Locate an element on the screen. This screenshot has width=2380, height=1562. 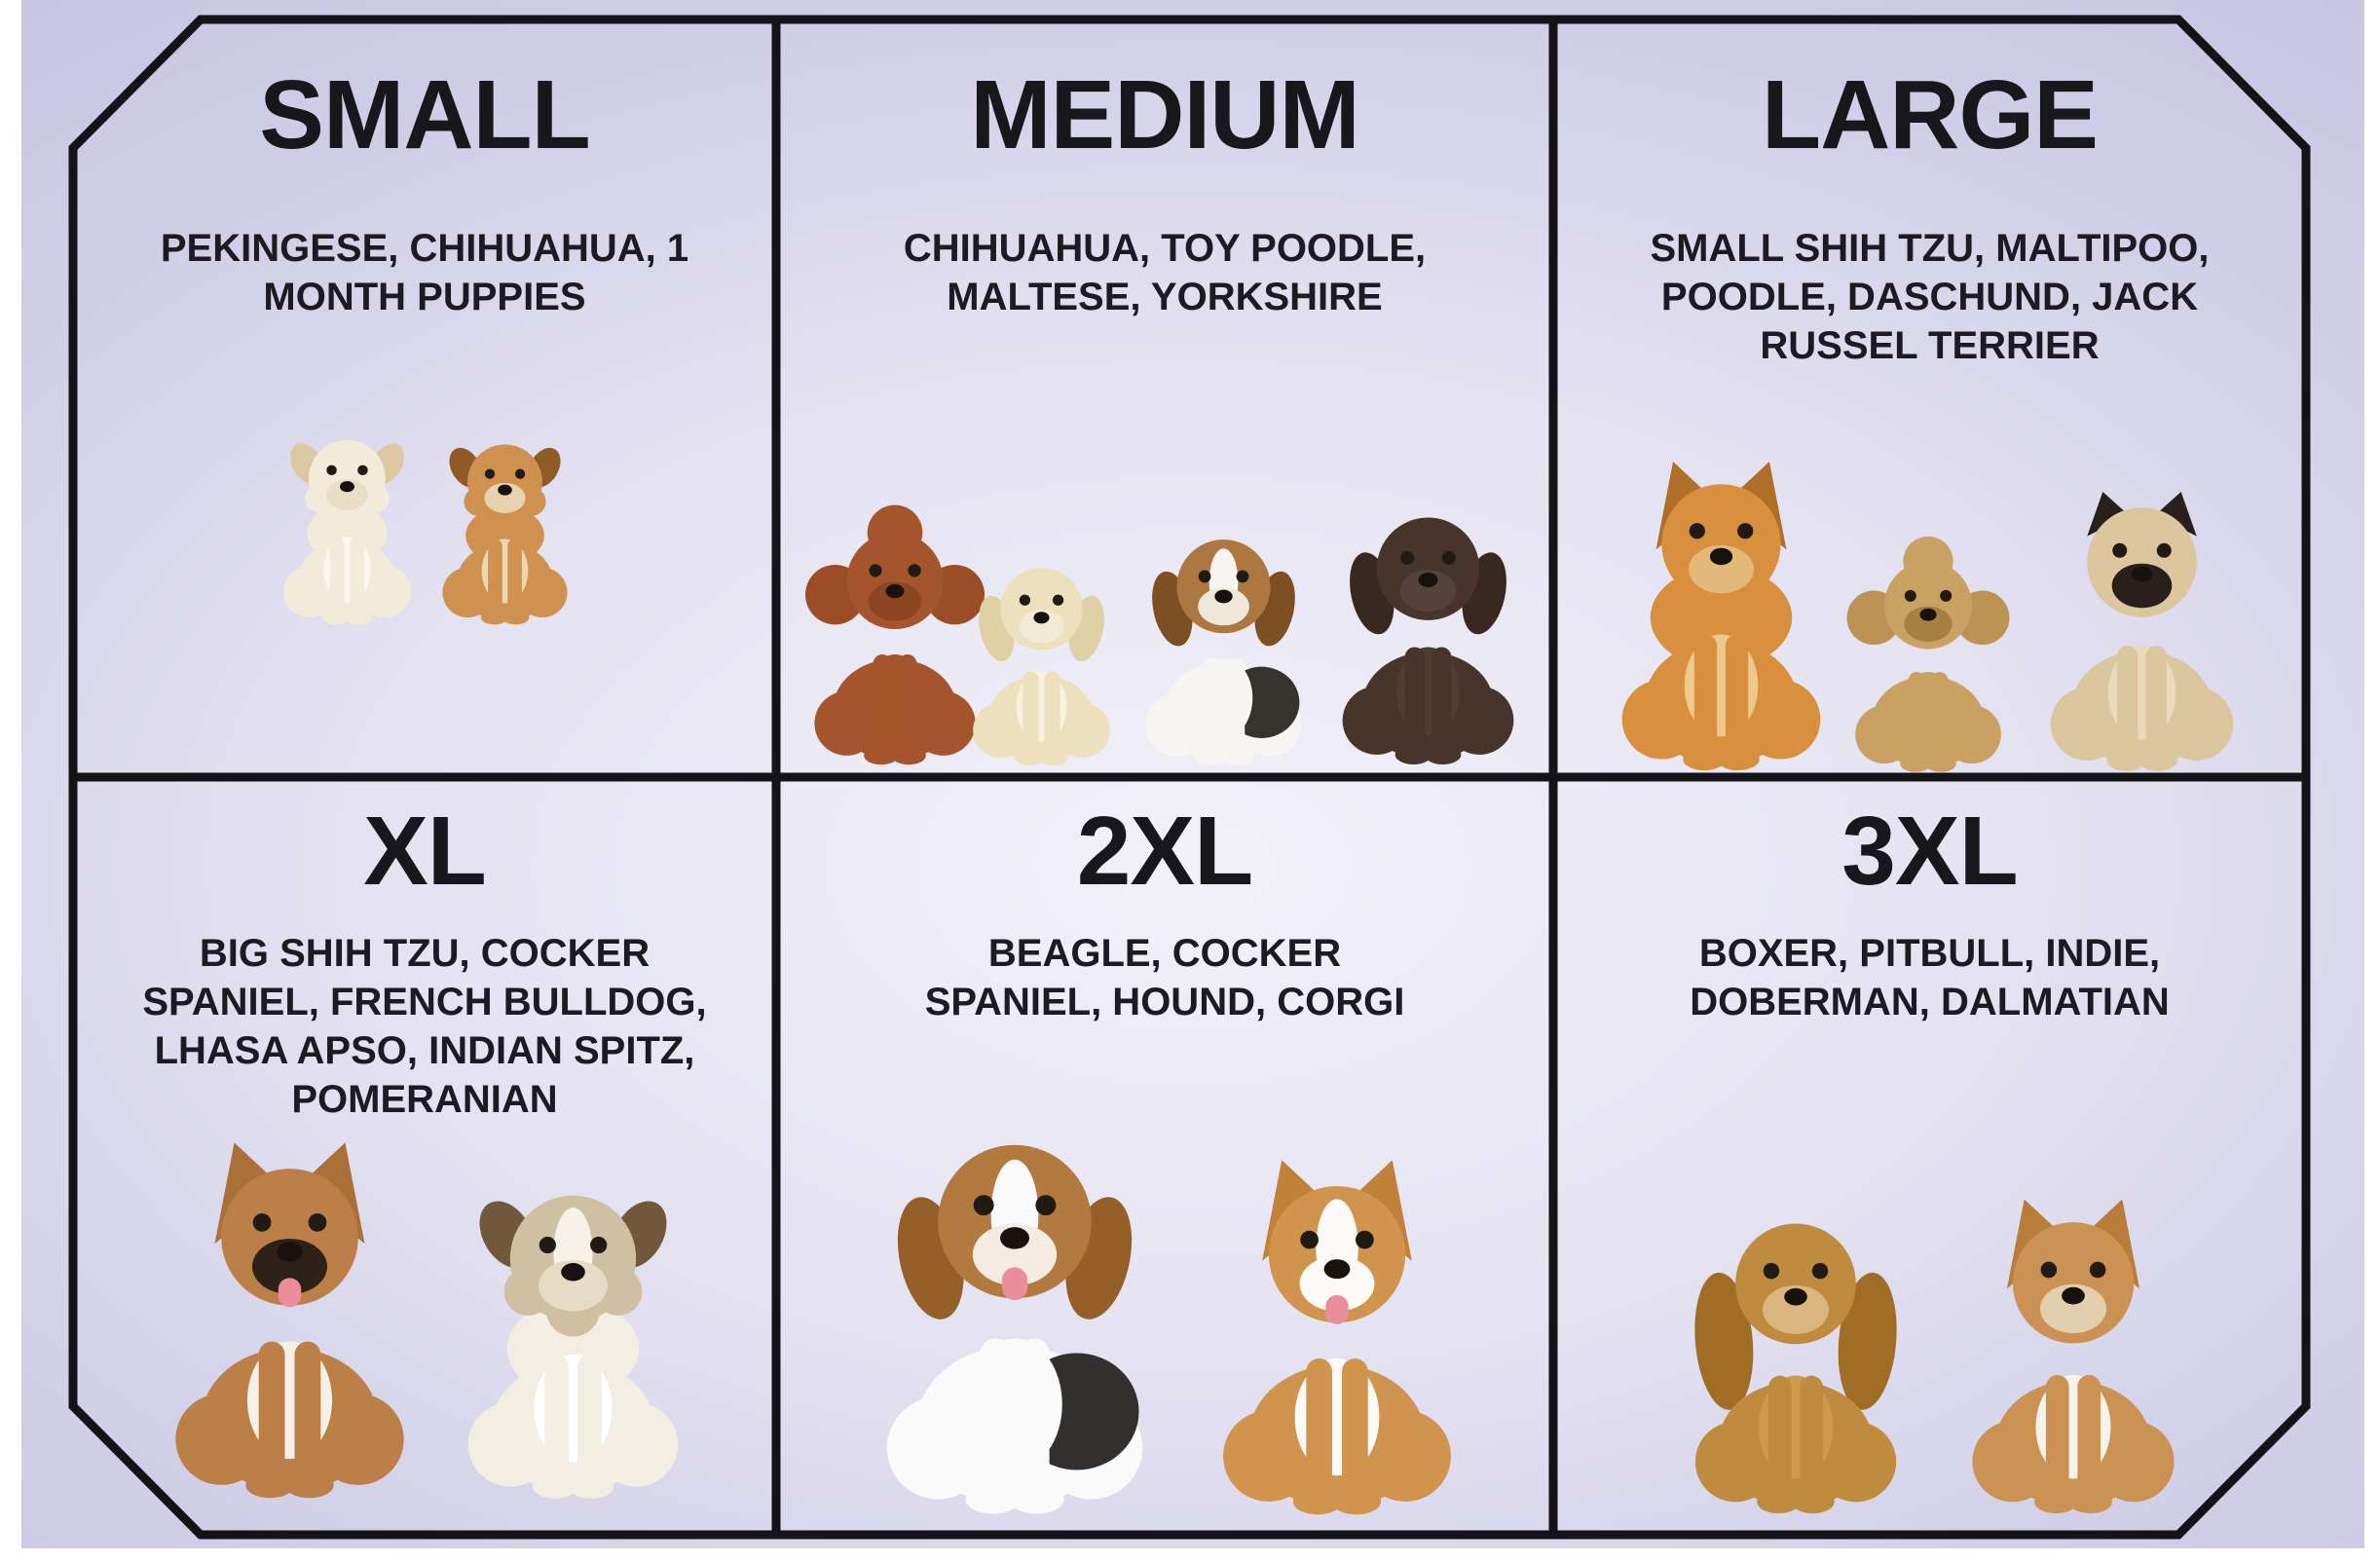
size-title-3xl: 3XL is located at coordinates (1929, 852).